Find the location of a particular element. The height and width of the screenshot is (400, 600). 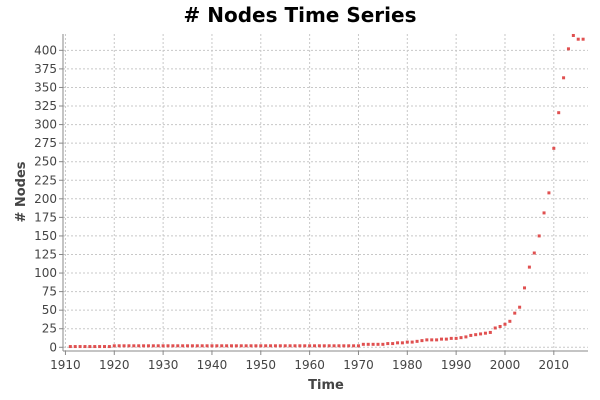

y-tick-label: 400 is located at coordinates (45, 50).